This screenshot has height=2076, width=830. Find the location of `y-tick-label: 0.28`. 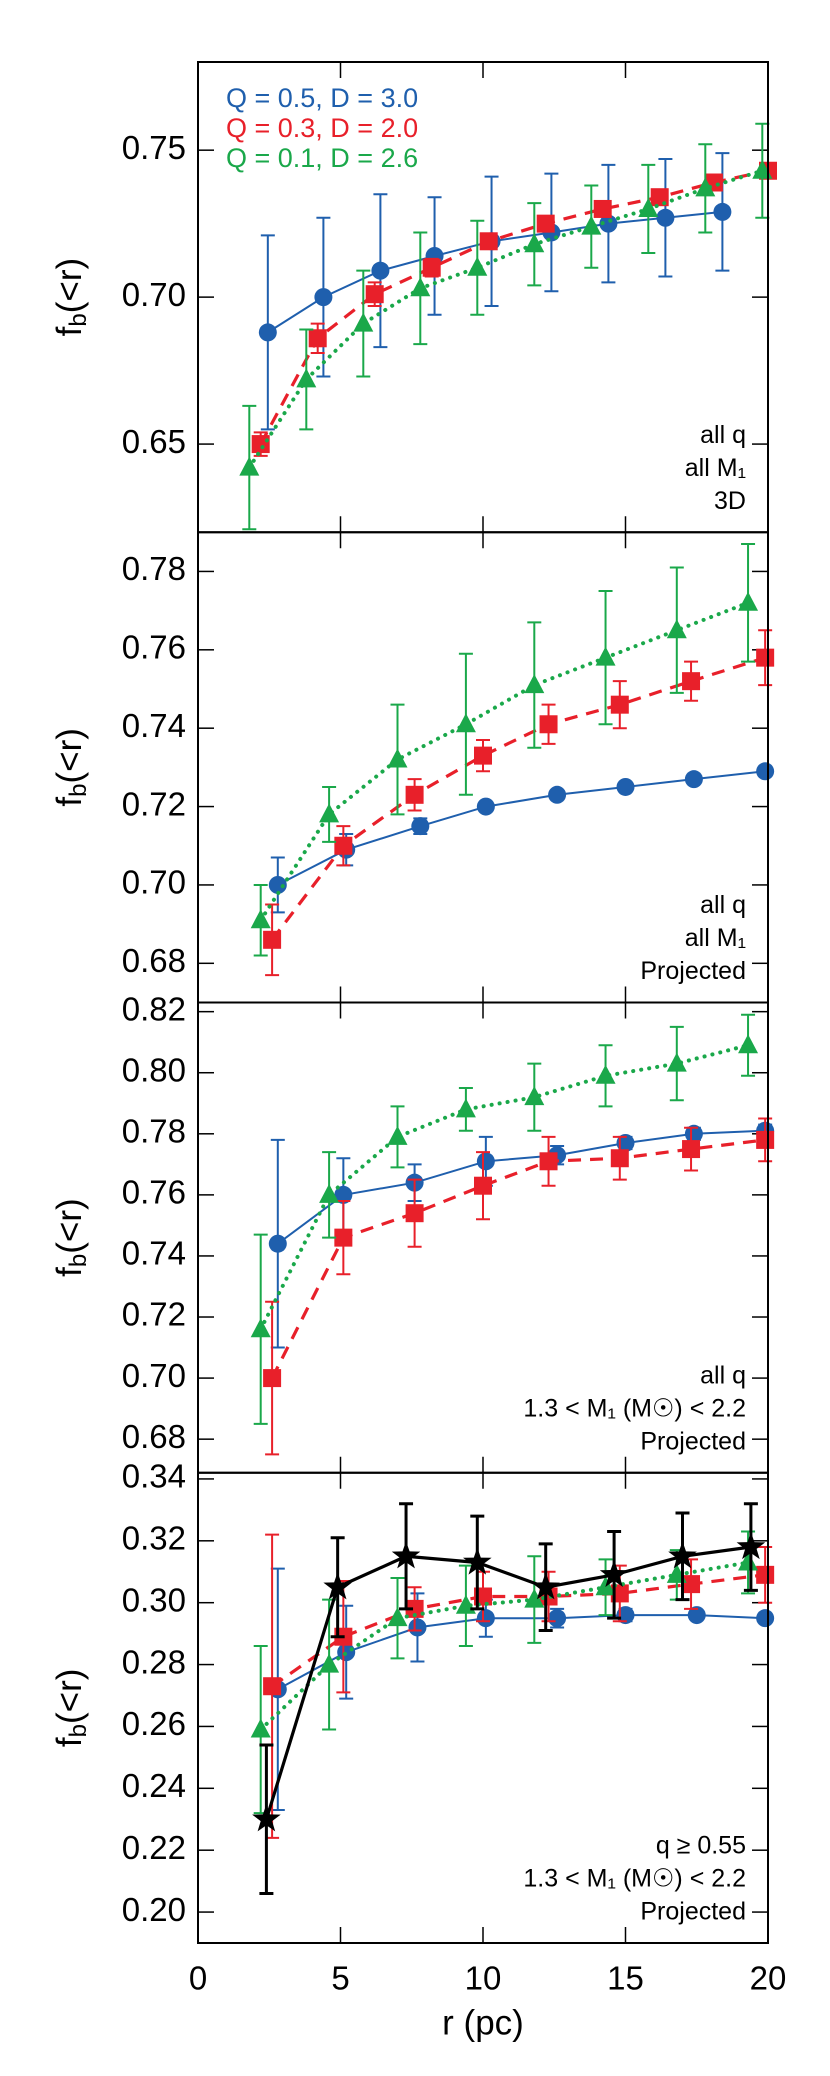

y-tick-label: 0.28 is located at coordinates (154, 1661).